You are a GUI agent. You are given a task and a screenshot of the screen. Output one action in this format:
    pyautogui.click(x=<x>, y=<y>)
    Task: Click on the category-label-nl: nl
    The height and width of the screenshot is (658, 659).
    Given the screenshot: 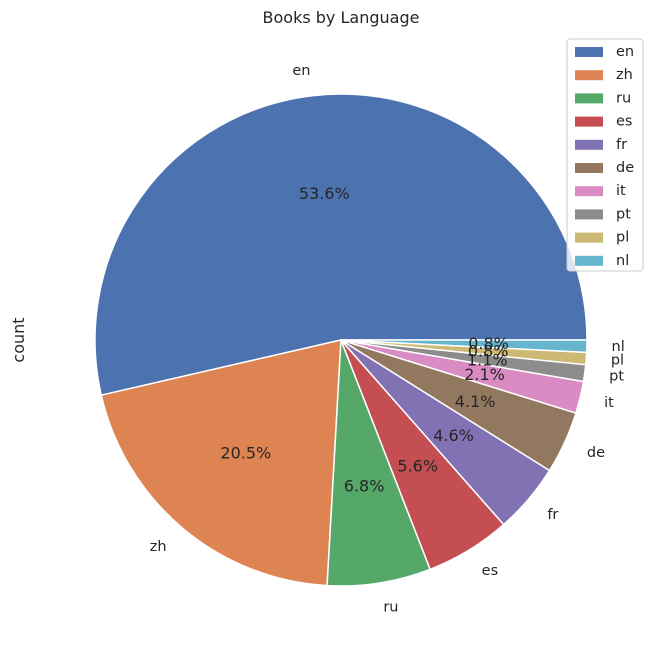 What is the action you would take?
    pyautogui.click(x=618, y=347)
    